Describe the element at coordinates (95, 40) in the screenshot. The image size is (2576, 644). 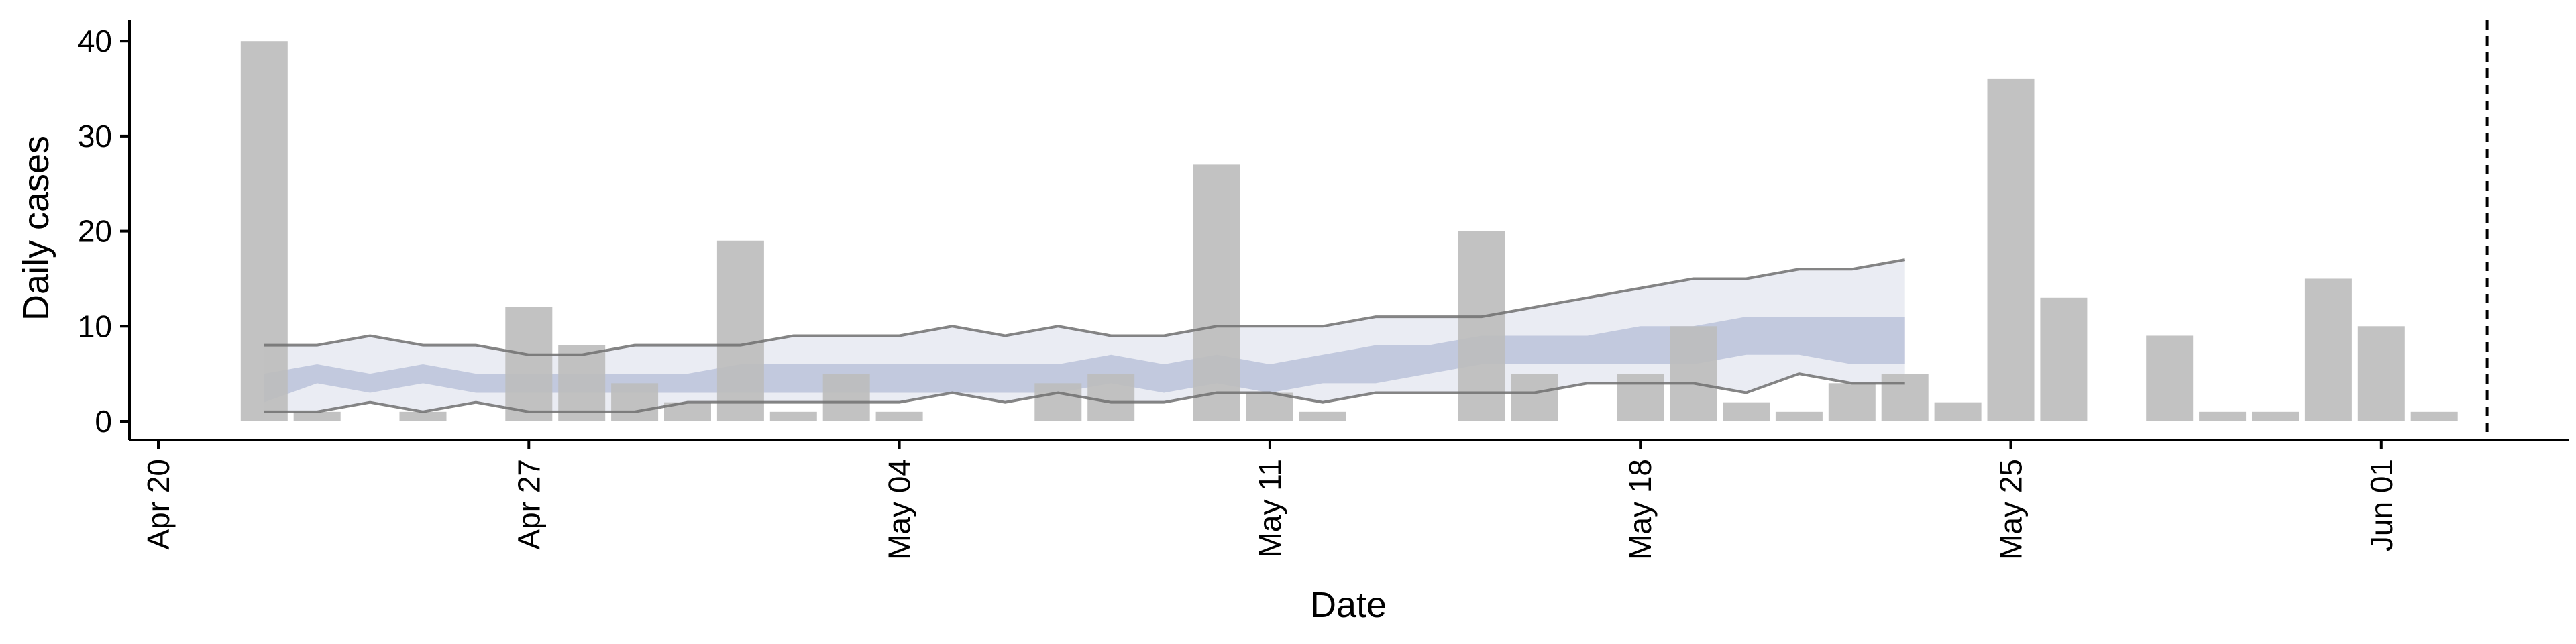
I see `y-tick-label: 40` at that location.